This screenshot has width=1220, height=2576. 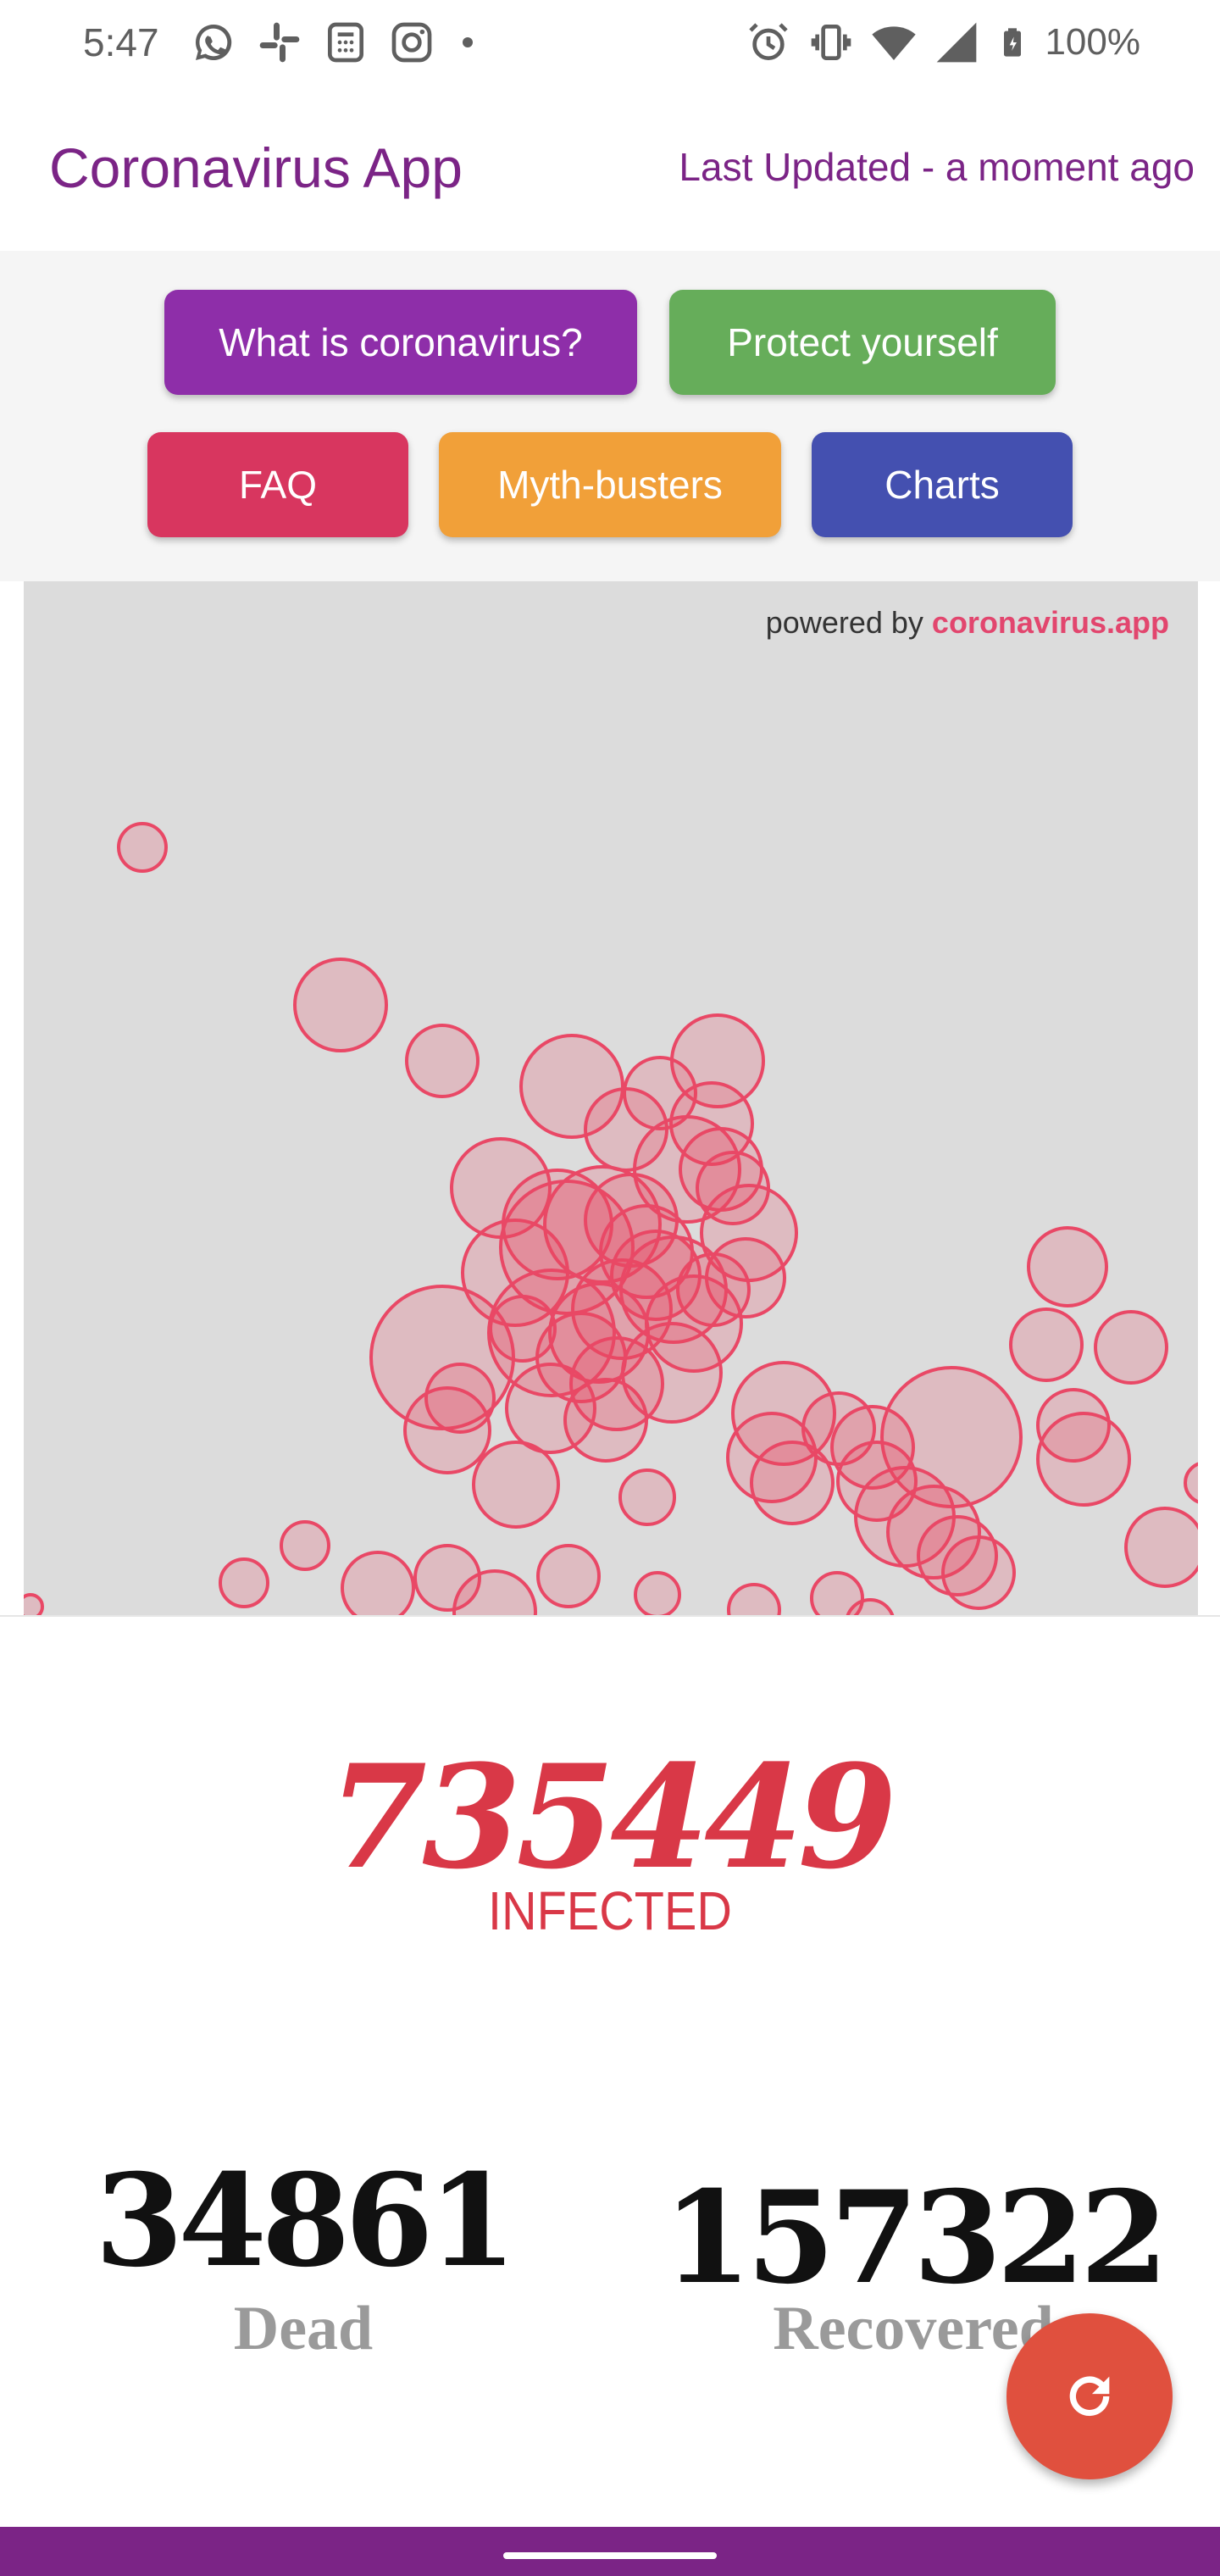 I want to click on dead-count: 34861, so click(x=306, y=2221).